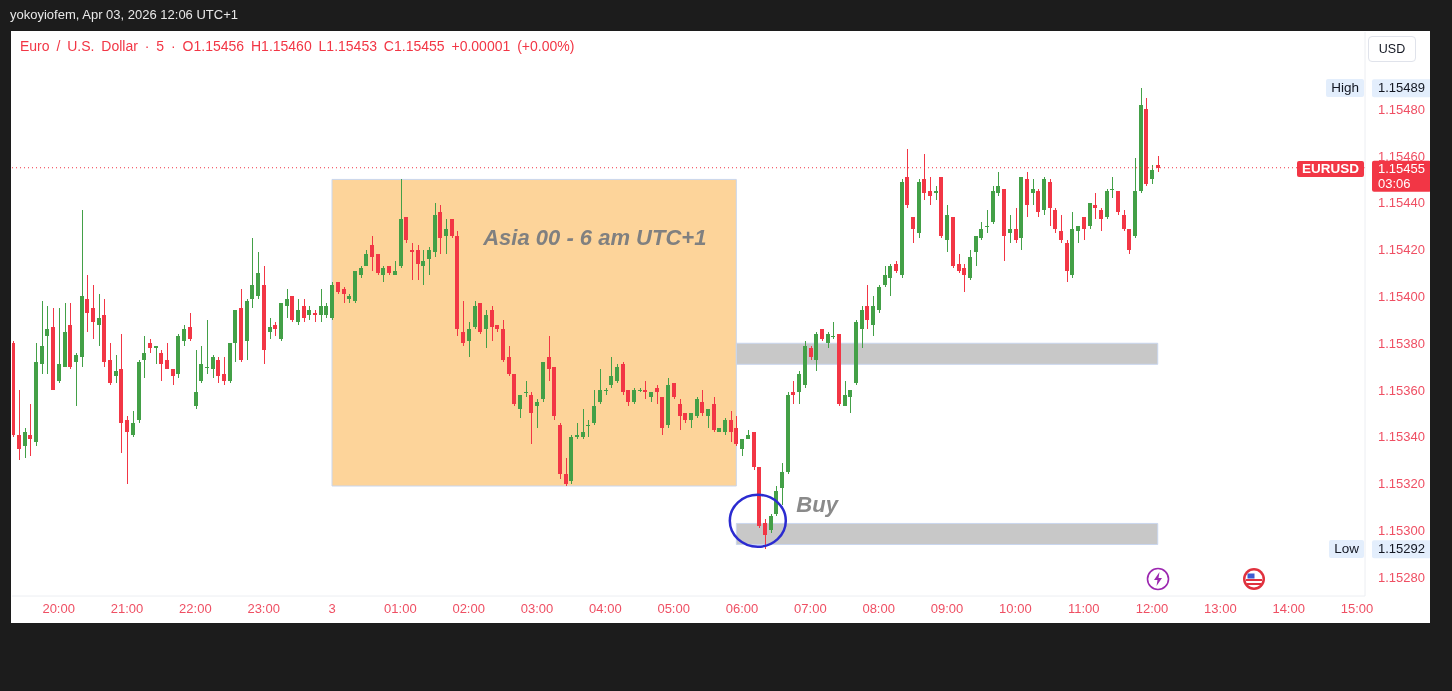 The image size is (1452, 691). What do you see at coordinates (1401, 156) in the screenshot?
I see `y-tick-label: 1.15460` at bounding box center [1401, 156].